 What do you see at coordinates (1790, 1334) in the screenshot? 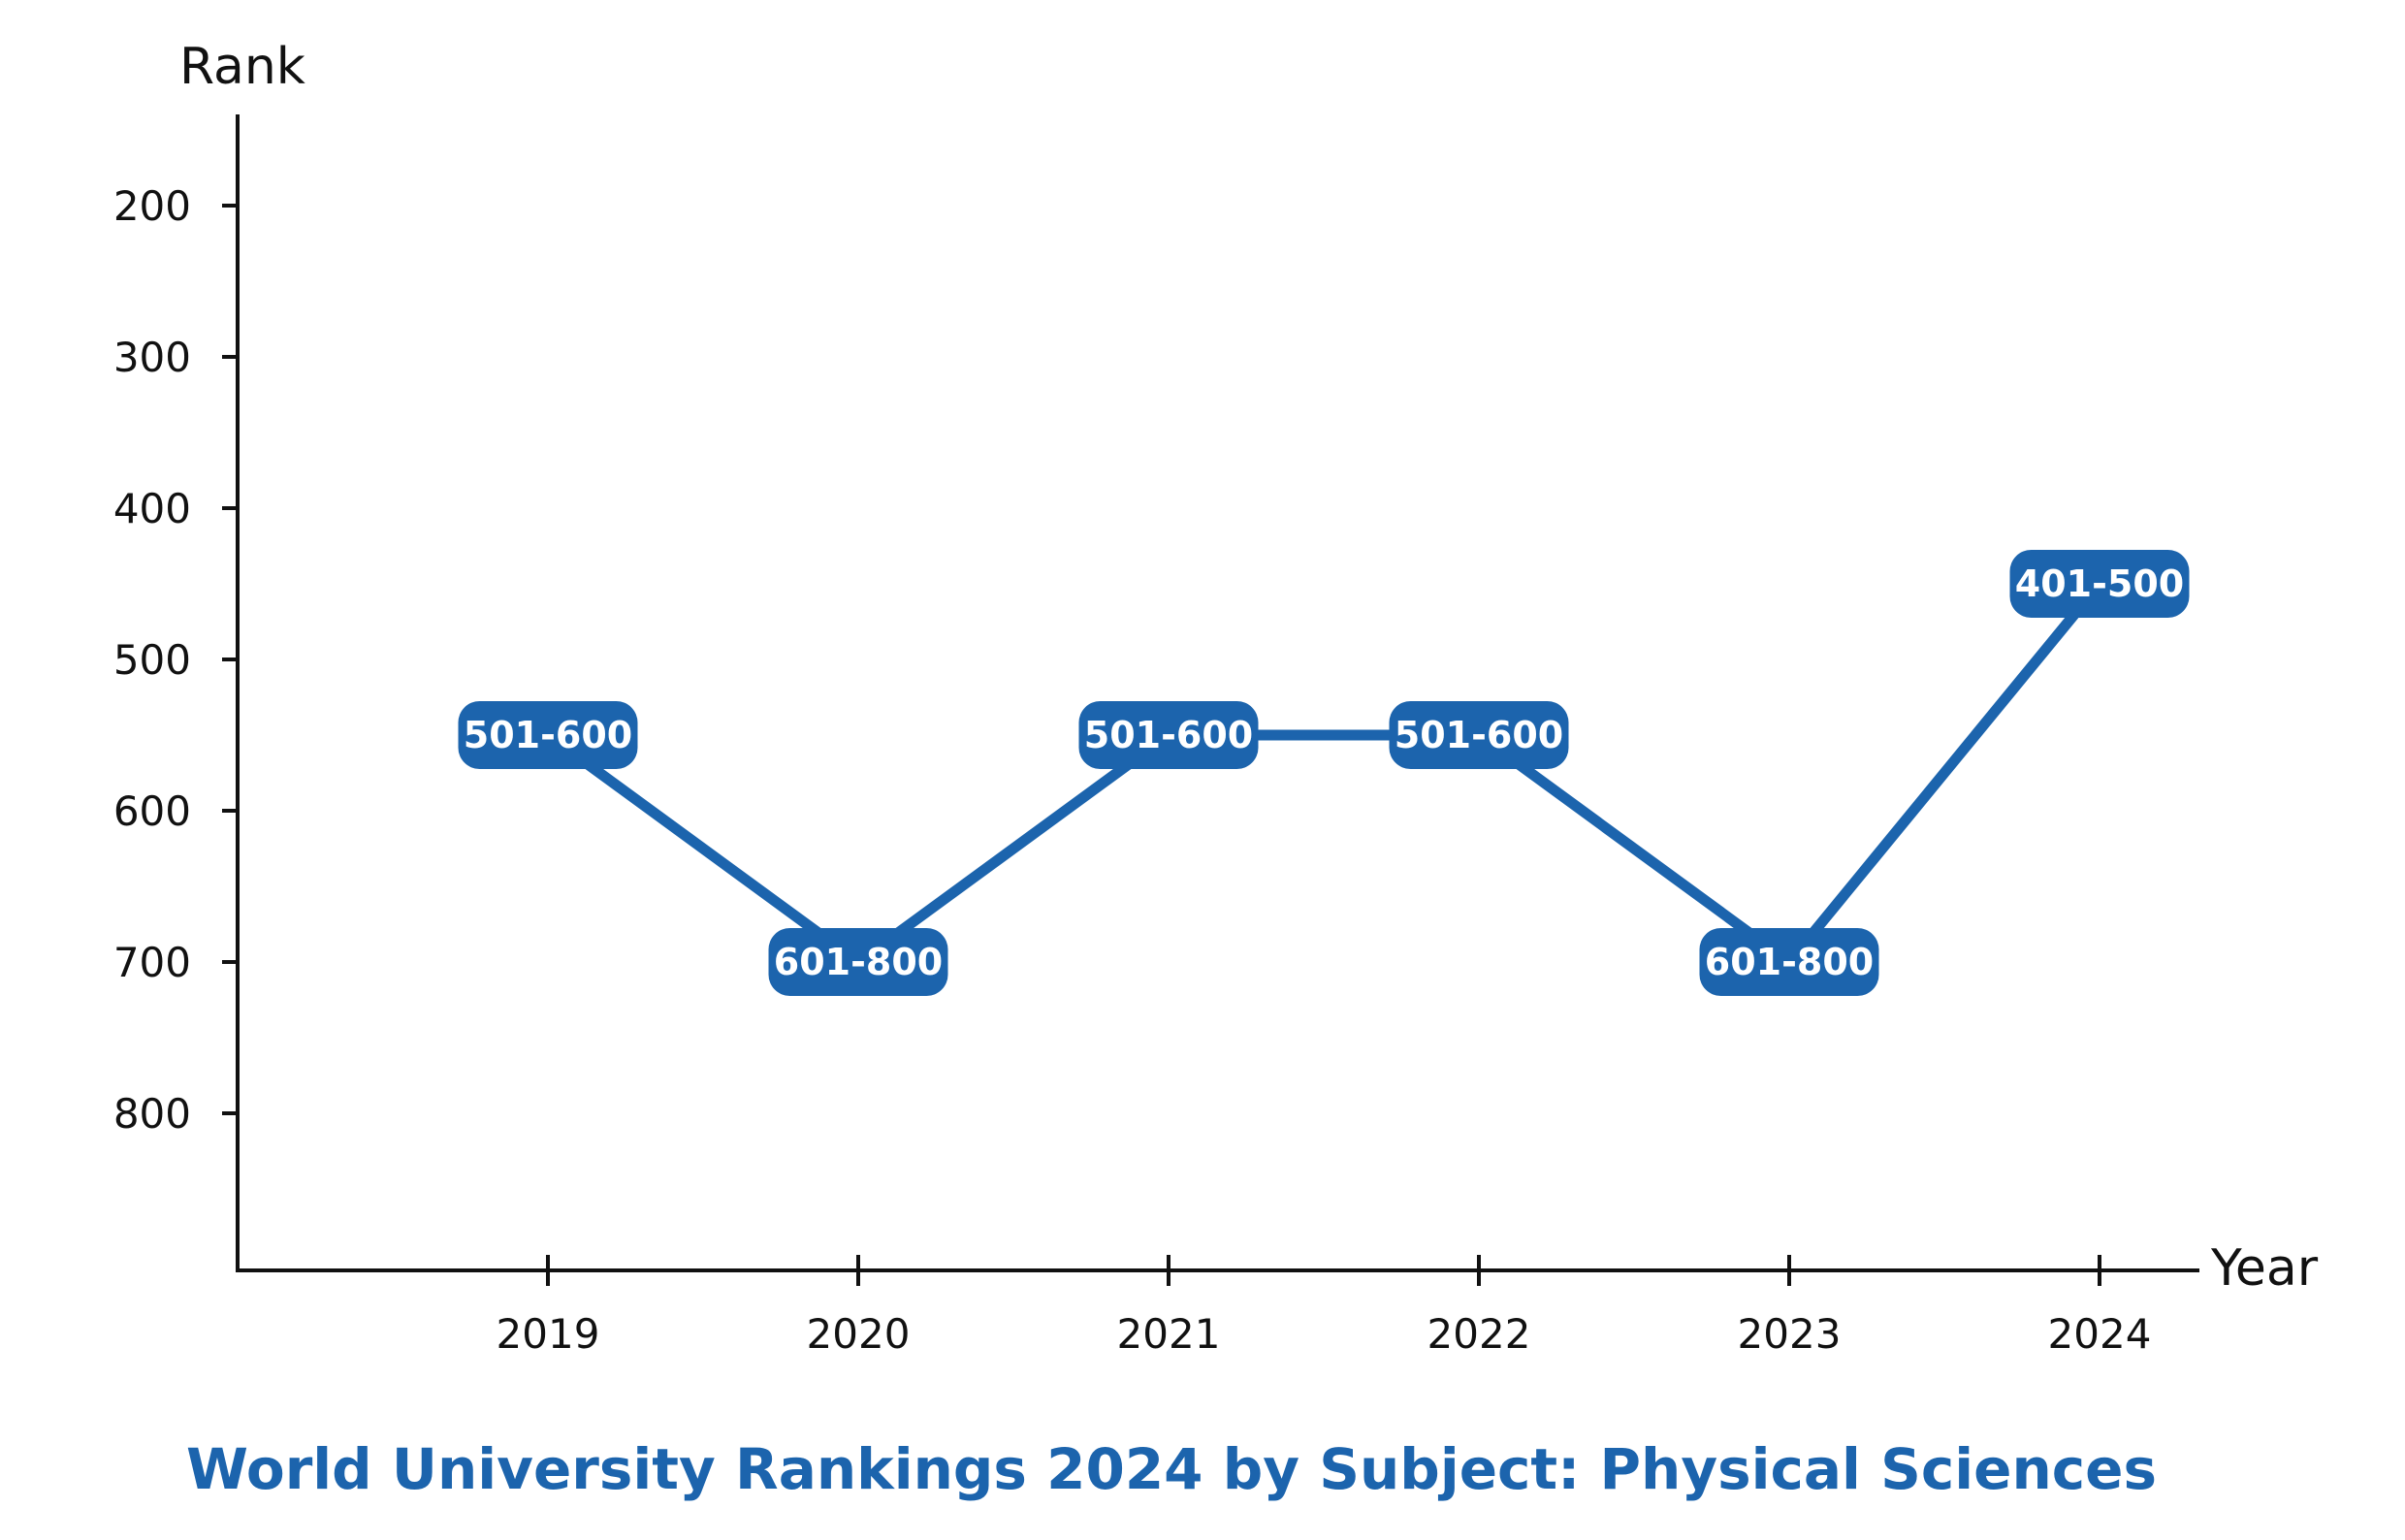
I see `x-tick-label: 2023` at bounding box center [1790, 1334].